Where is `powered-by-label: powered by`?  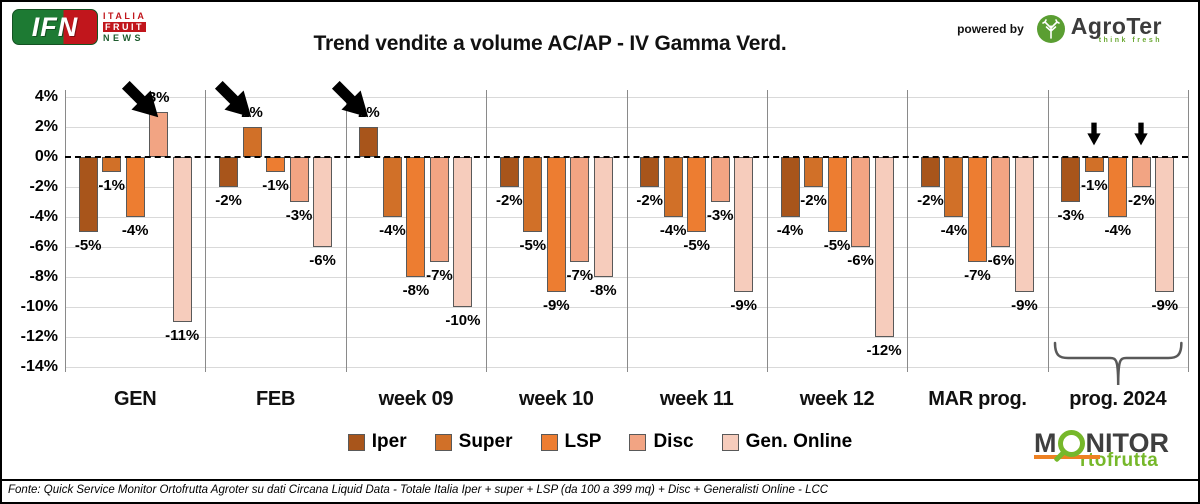
powered-by-label: powered by is located at coordinates (990, 29).